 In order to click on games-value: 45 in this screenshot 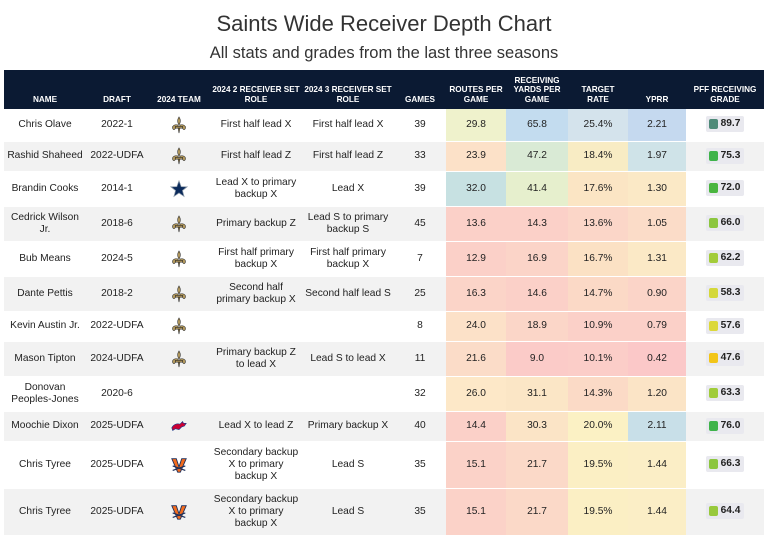, I will do `click(420, 224)`.